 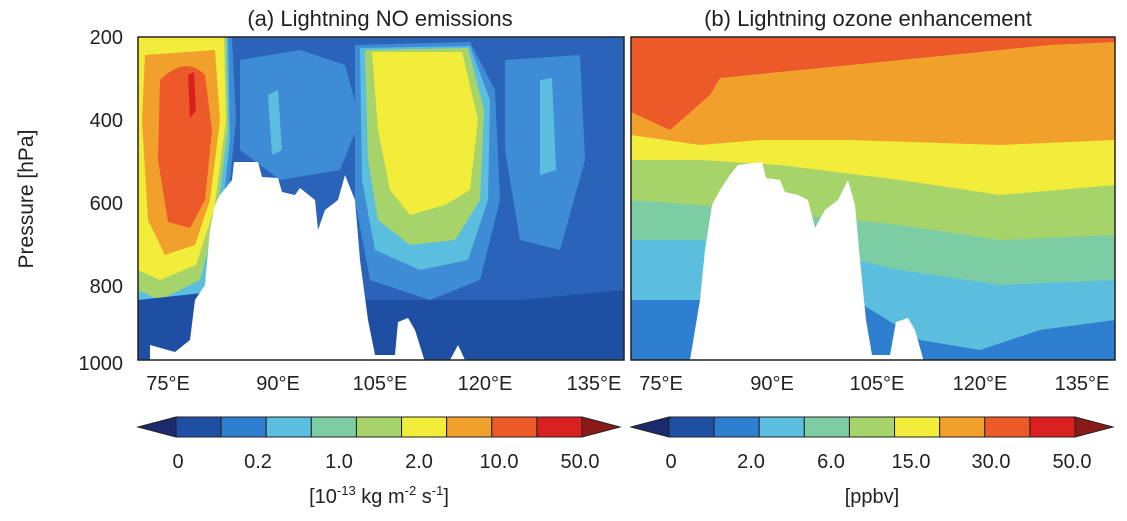 I want to click on unit-part: ], so click(x=446, y=497).